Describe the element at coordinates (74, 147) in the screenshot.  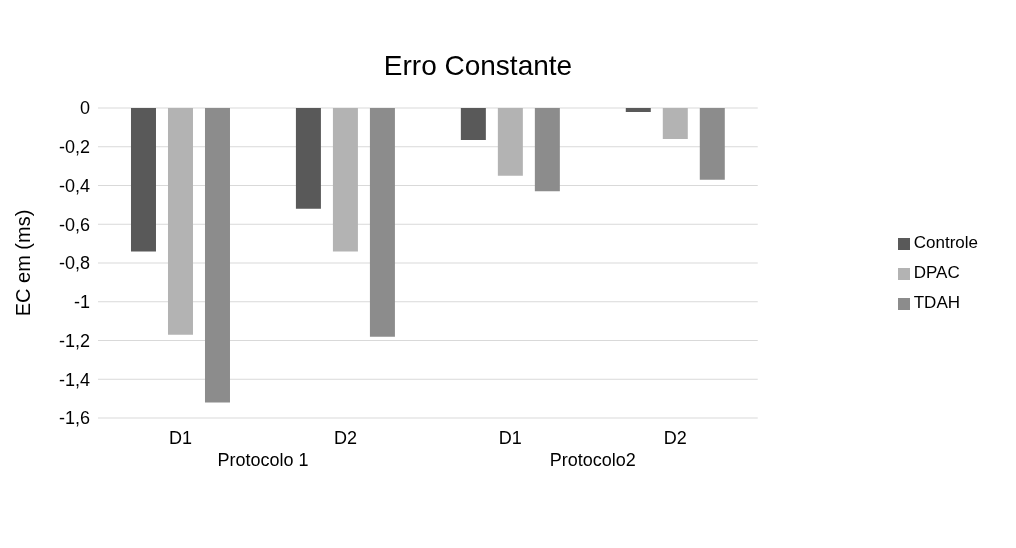
I see `y-tick-label: -0,2` at that location.